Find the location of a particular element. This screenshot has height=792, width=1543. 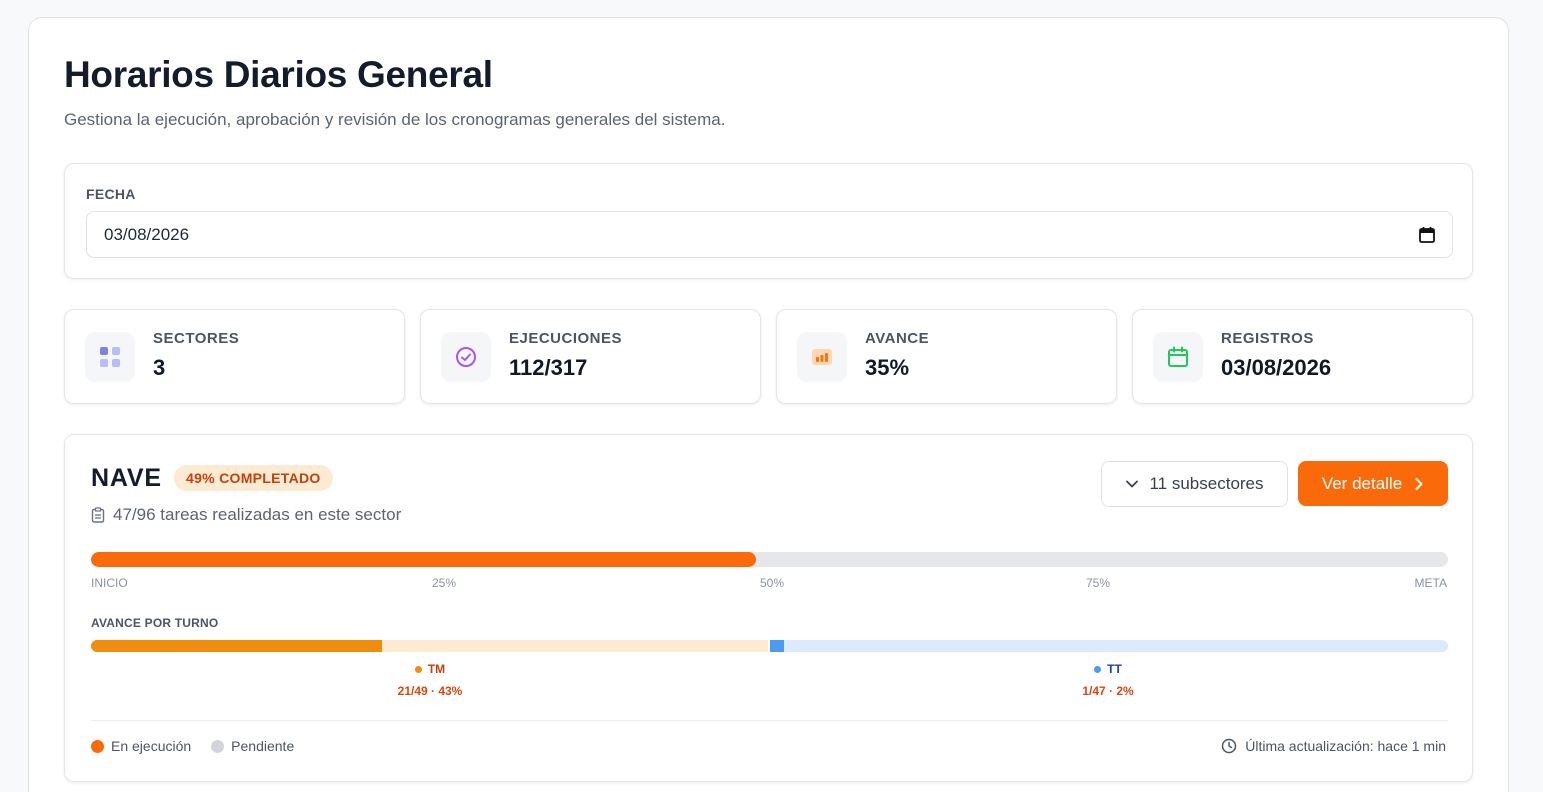

stat-label: SECTORES is located at coordinates (196, 338).